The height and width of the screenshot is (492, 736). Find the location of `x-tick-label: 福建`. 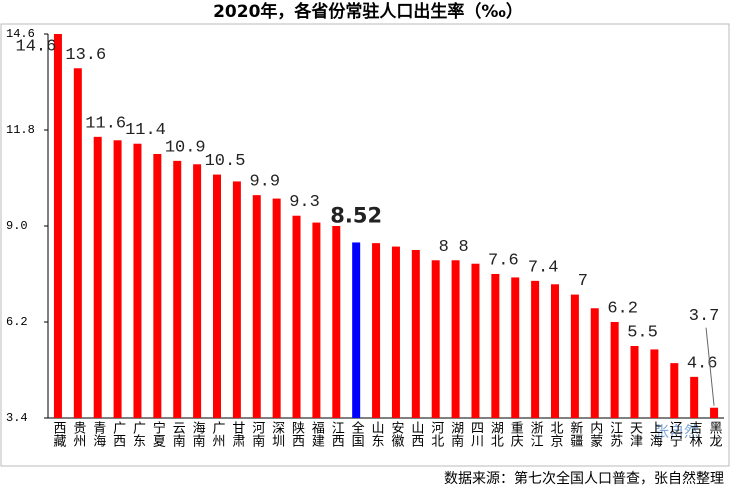

x-tick-label: 福建 is located at coordinates (317, 434).